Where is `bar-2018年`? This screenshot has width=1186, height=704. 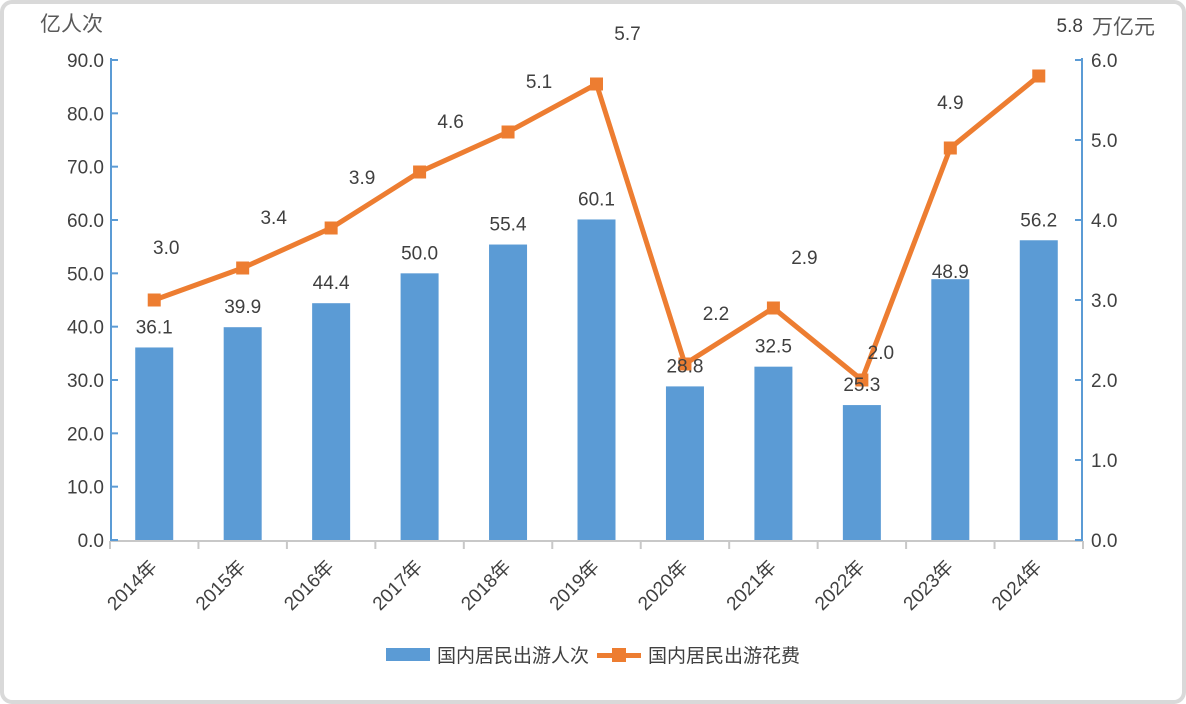 bar-2018年 is located at coordinates (508, 392).